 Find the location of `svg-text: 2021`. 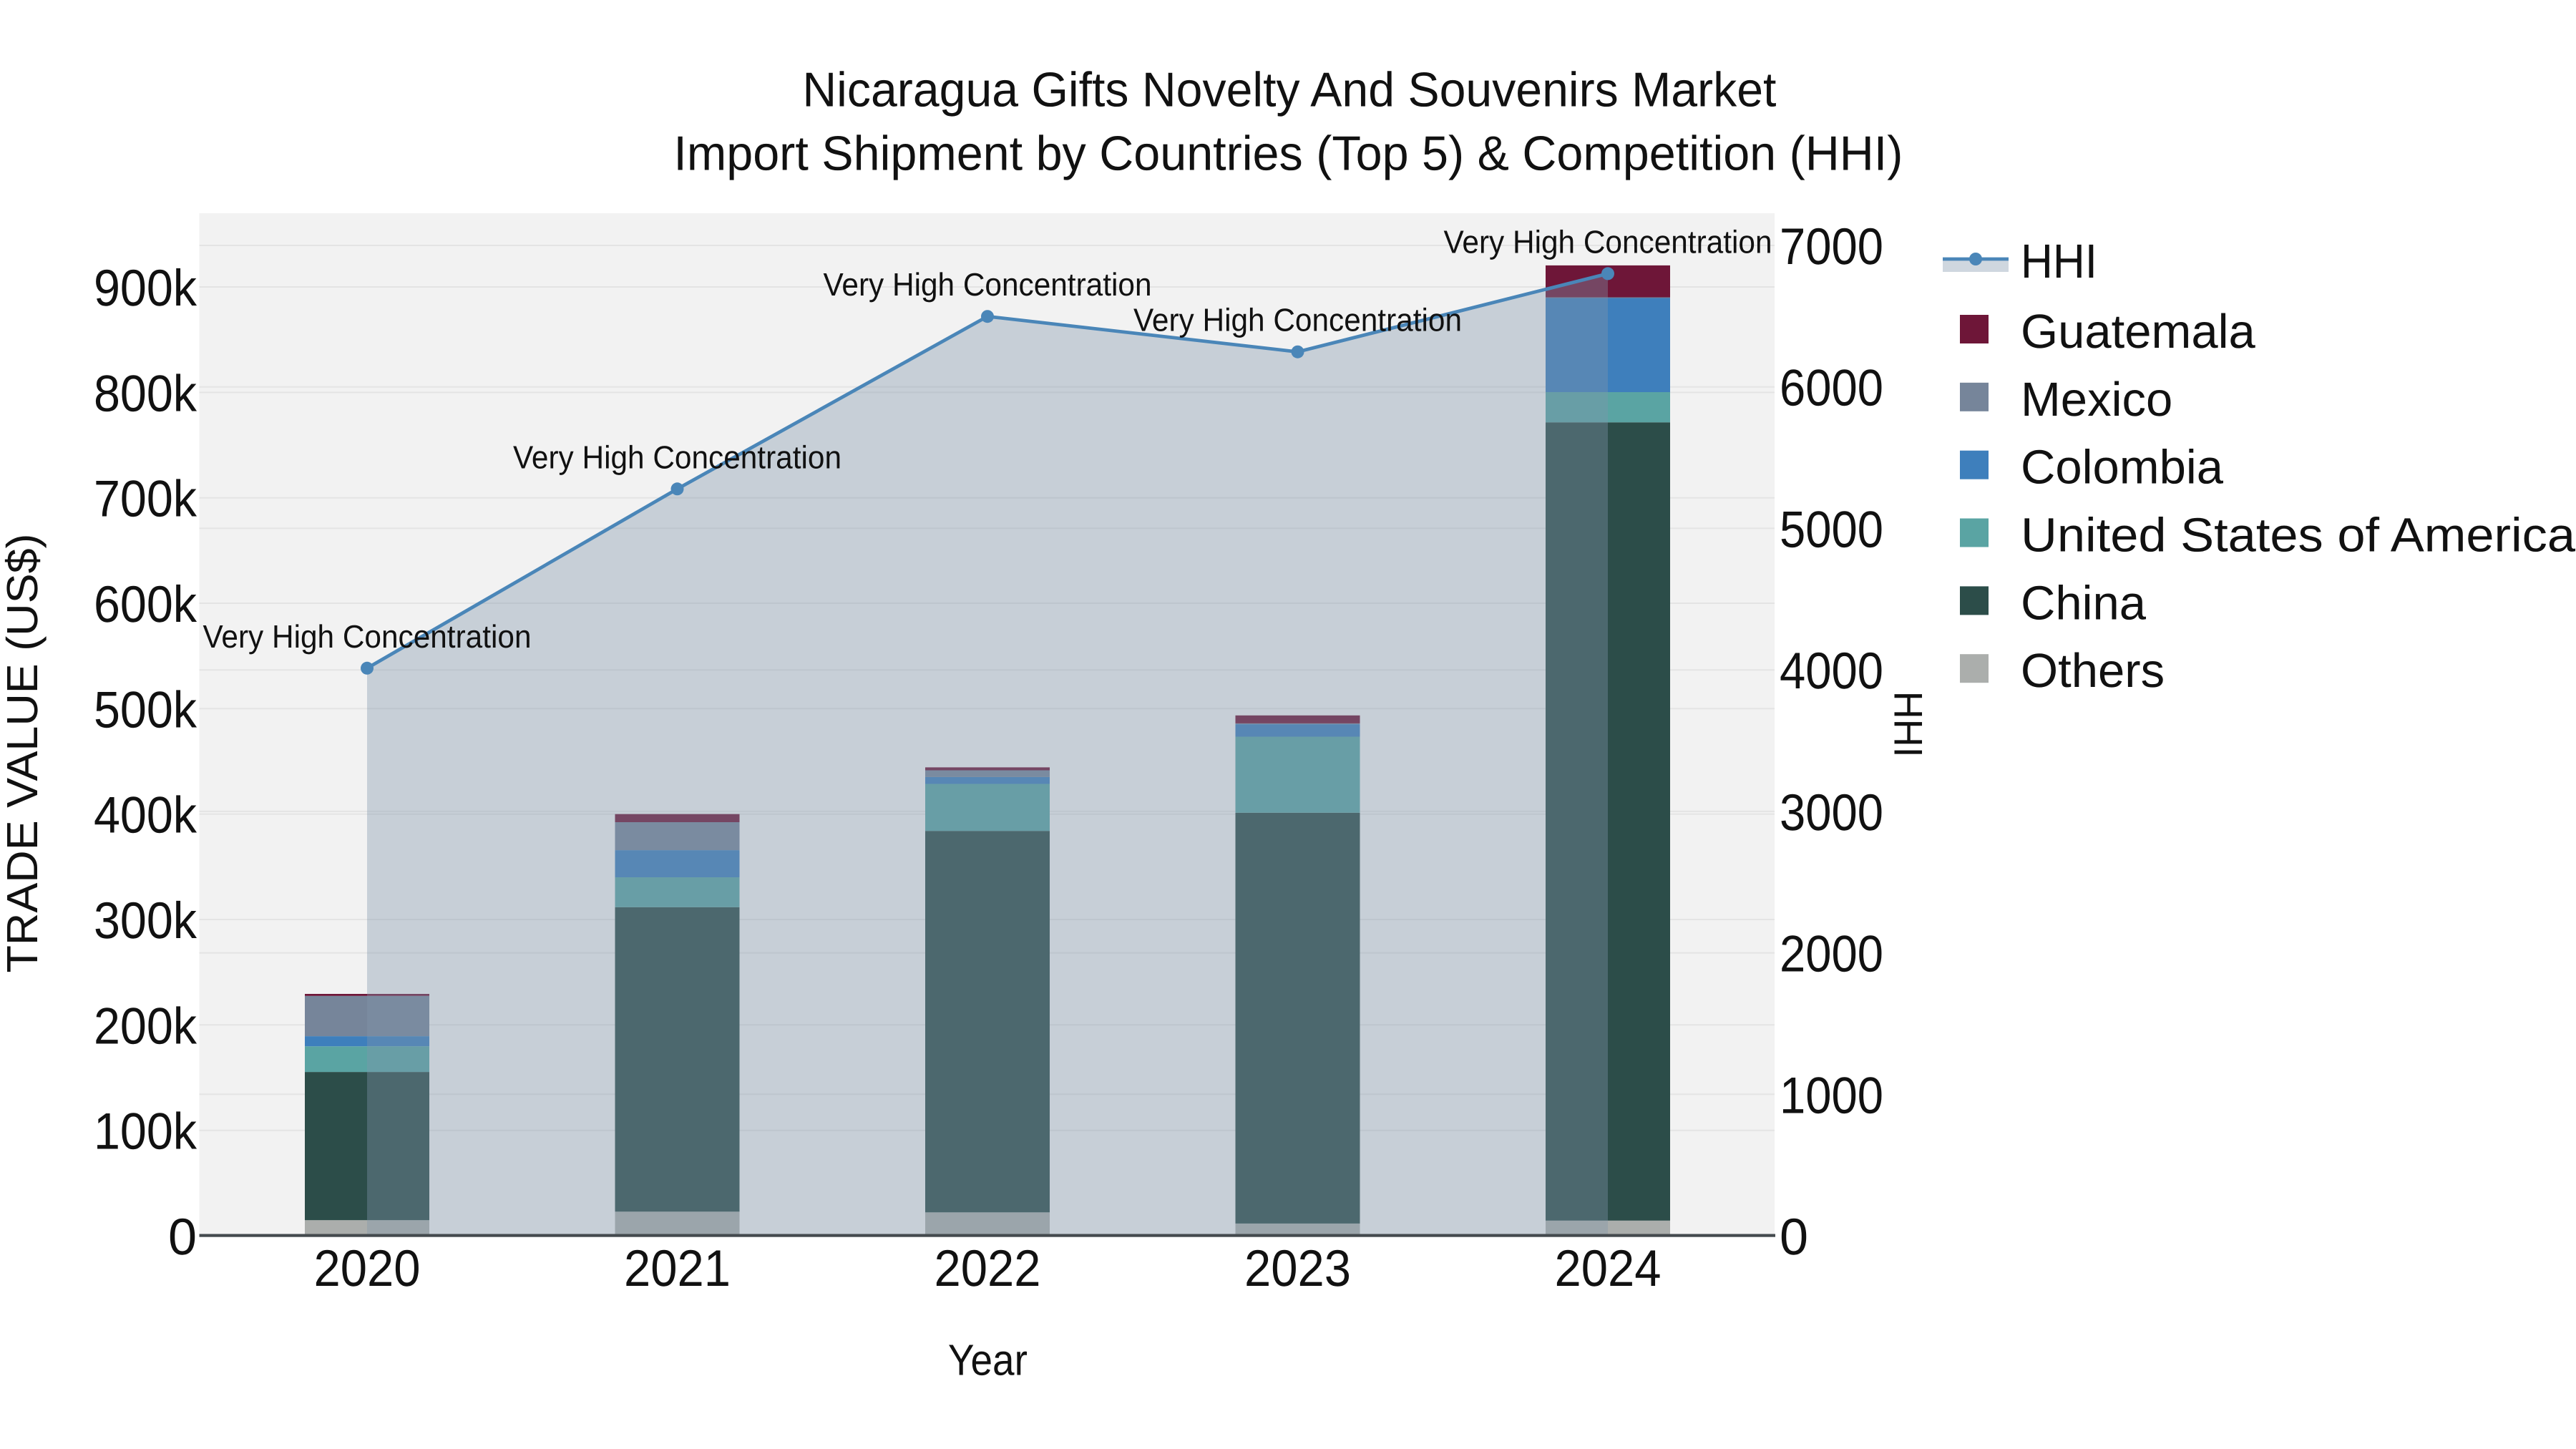

svg-text: 2021 is located at coordinates (677, 1268).